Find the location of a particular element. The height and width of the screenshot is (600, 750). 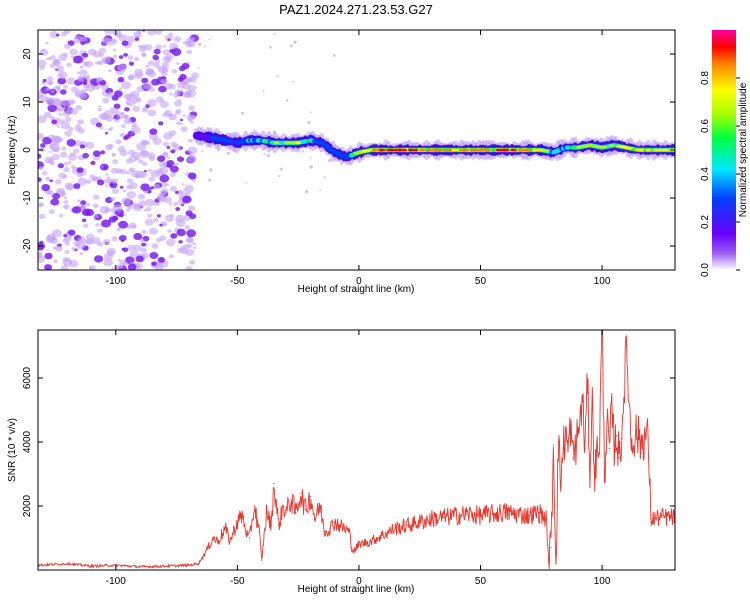

colorbar-tick-label: 0.8 is located at coordinates (705, 78).